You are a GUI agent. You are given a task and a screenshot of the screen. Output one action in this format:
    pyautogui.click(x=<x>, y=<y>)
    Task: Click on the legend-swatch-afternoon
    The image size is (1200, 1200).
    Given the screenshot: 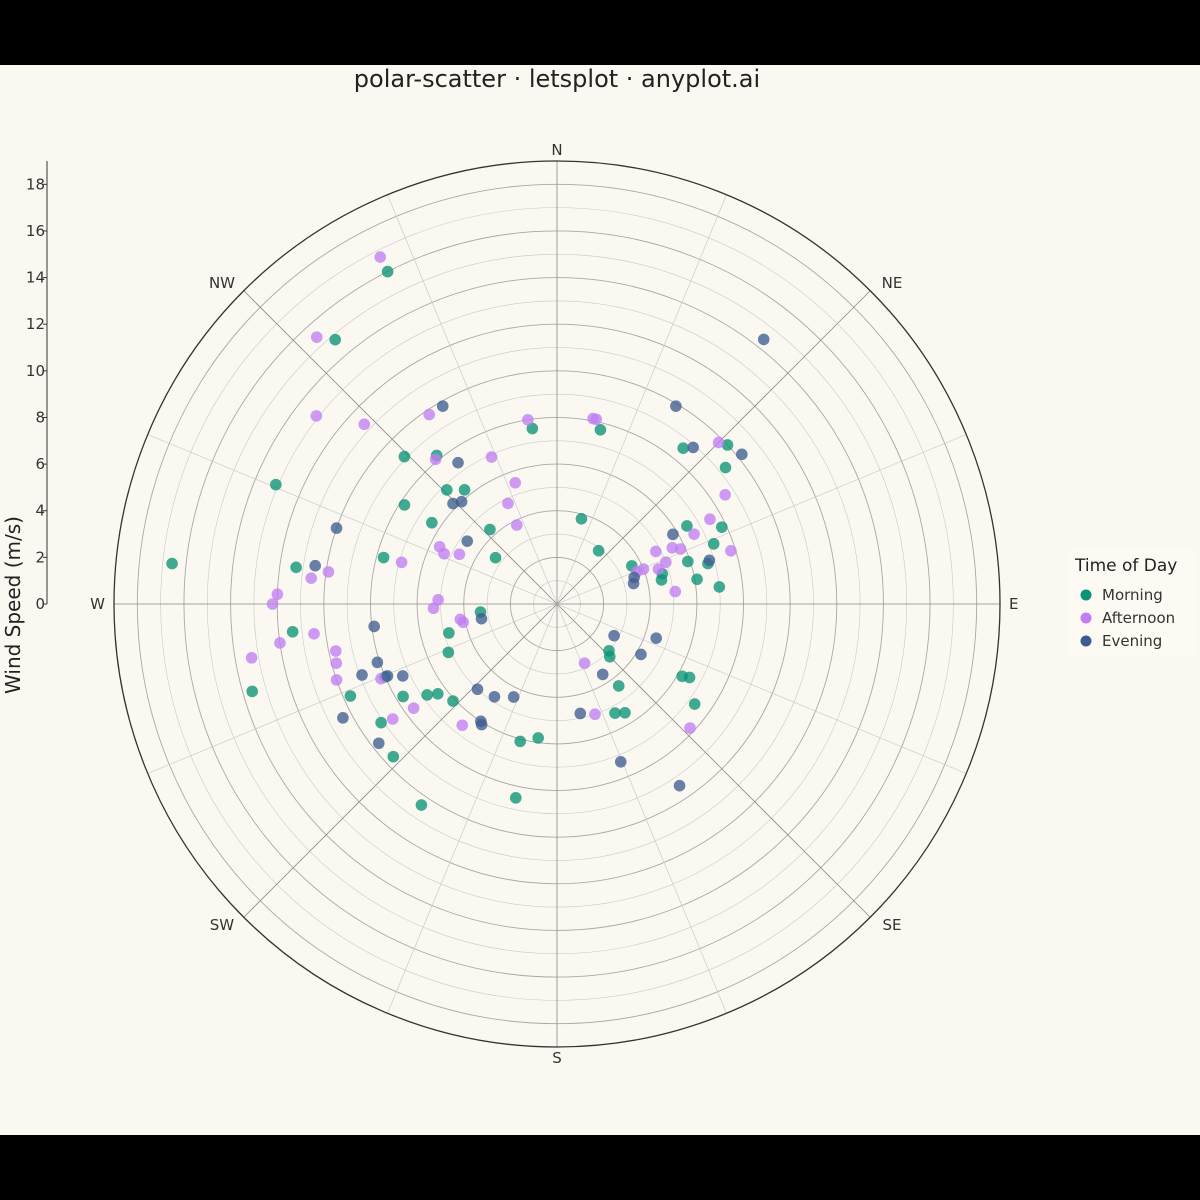 What is the action you would take?
    pyautogui.click(x=1086, y=618)
    